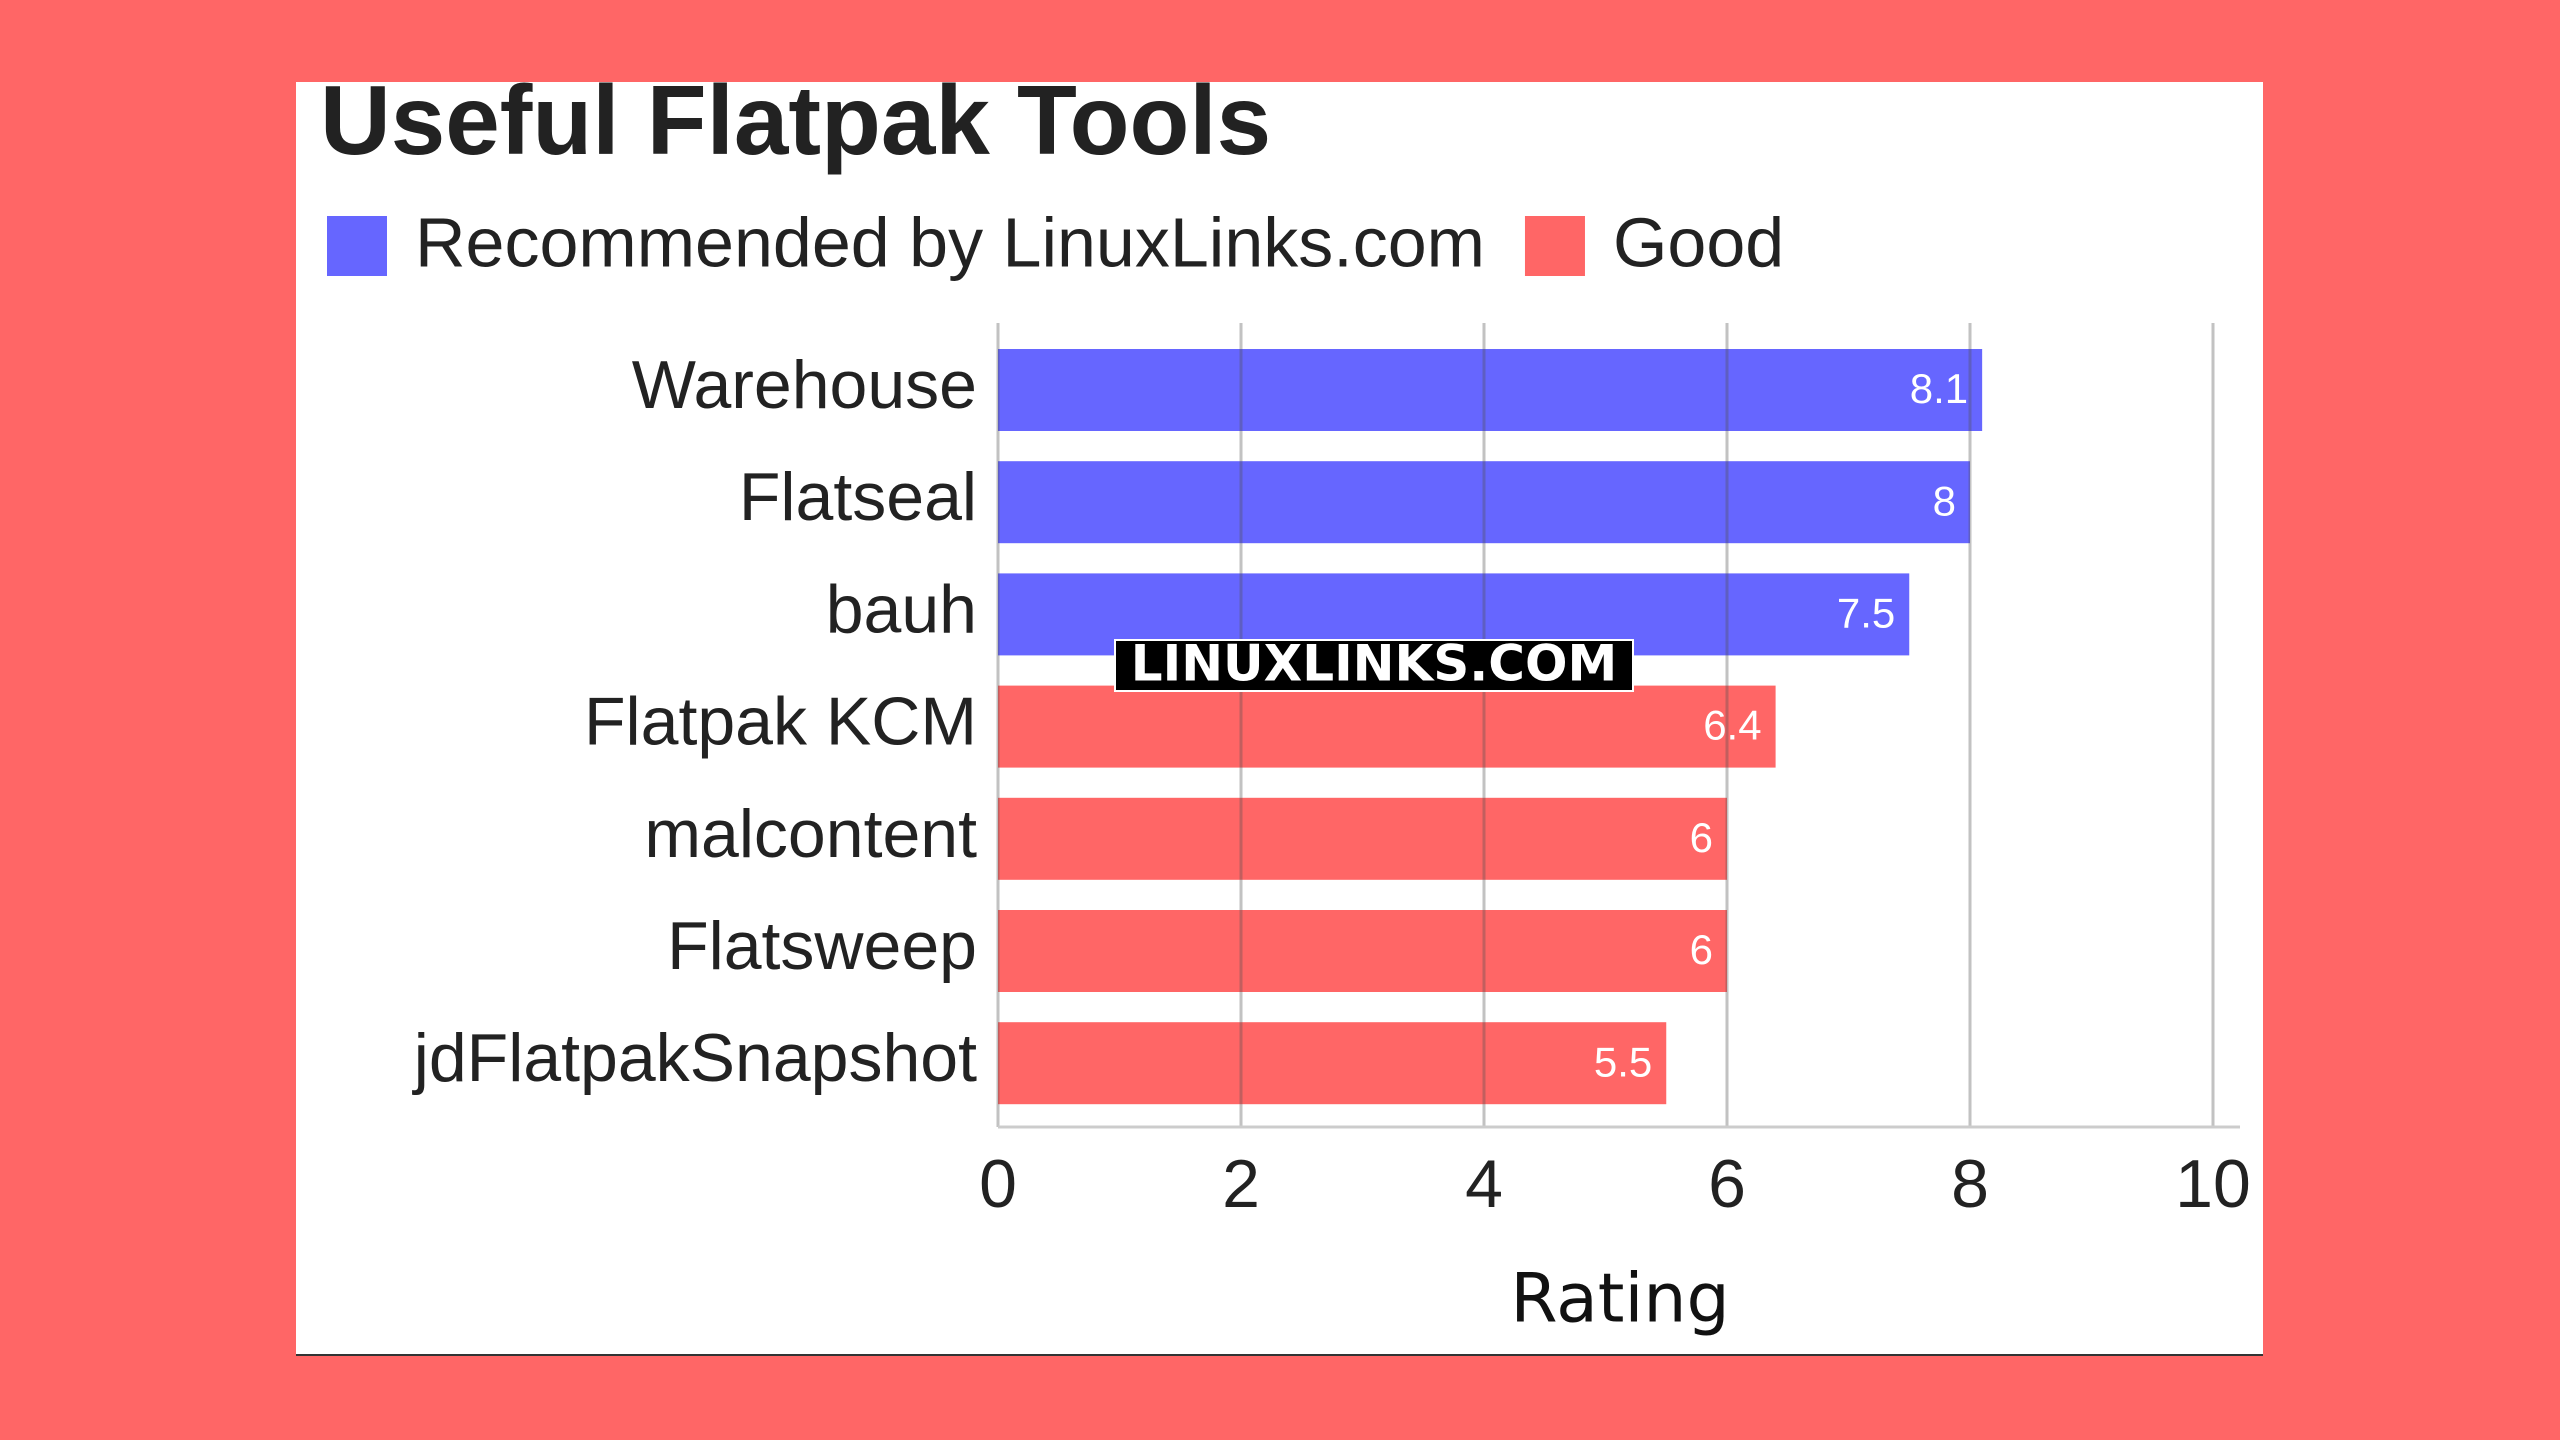  What do you see at coordinates (901, 609) in the screenshot?
I see `y-tick-label: bauh` at bounding box center [901, 609].